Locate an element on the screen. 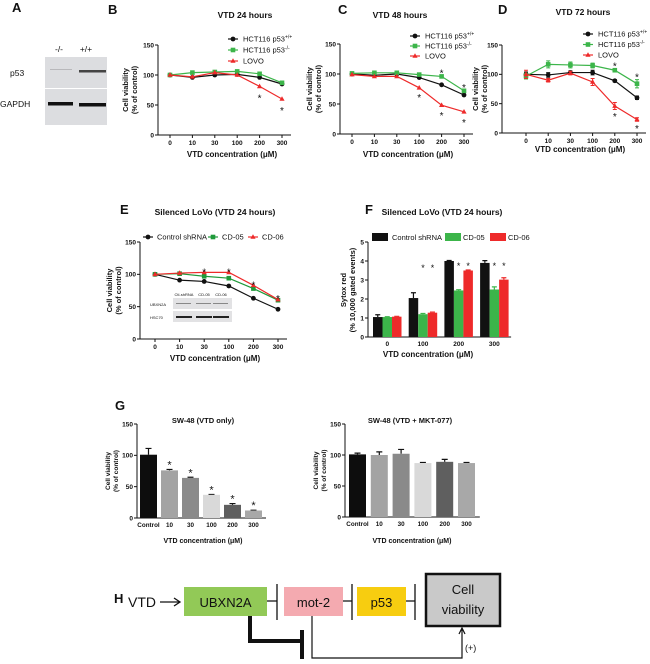  effect-label: (+) is located at coordinates (470, 648).